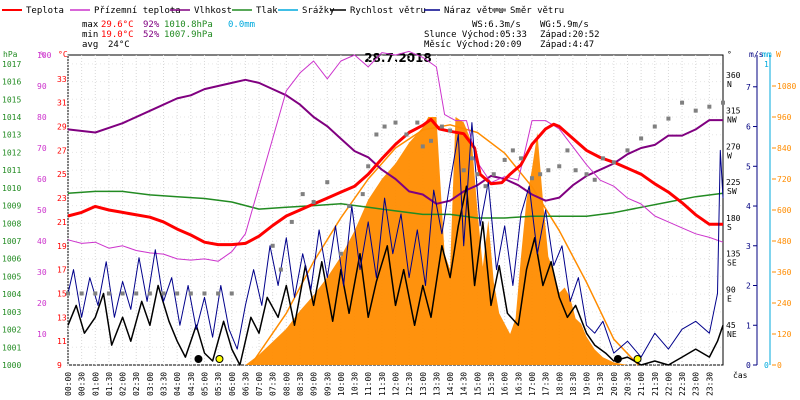 The width and height of the screenshot is (800, 400). Describe the element at coordinates (125, 11) in the screenshot. I see `legend-item-ground: Přízemní teplota` at that location.